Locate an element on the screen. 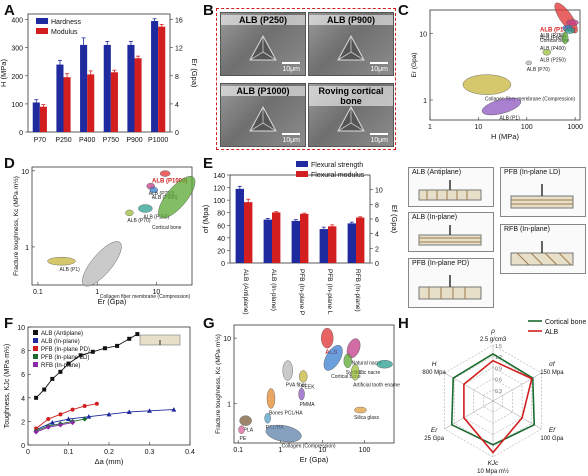 Image resolution: width=588 pixels, height=476 pixels. region-label: Bones PCL/HA is located at coordinates (286, 413).